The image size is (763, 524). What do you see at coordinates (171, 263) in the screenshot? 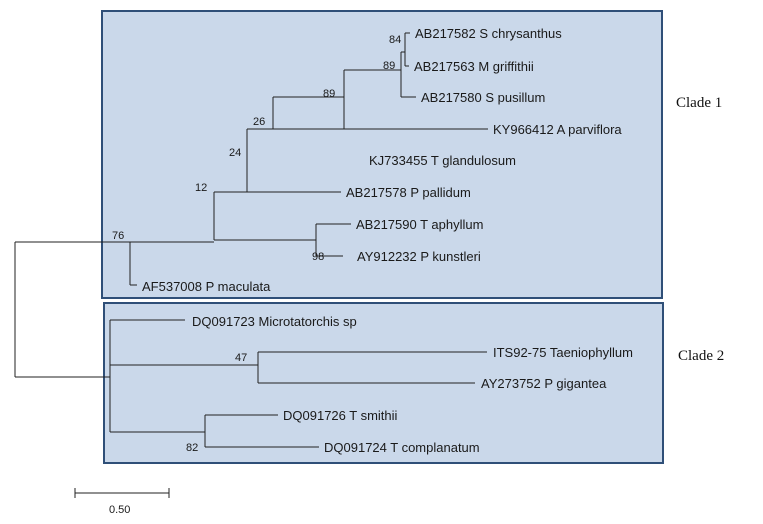
I see `branch-clade1-base` at bounding box center [171, 263].